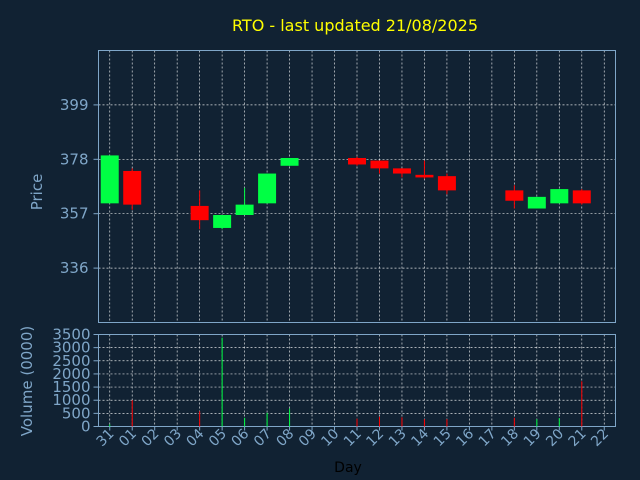 Image resolution: width=640 pixels, height=480 pixels. Describe the element at coordinates (74, 105) in the screenshot. I see `price-tick-label: 399` at that location.